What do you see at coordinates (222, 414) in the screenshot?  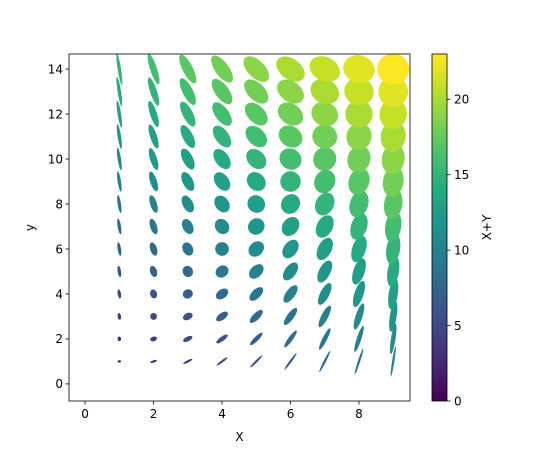 I see `x-tick-label: 4` at bounding box center [222, 414].